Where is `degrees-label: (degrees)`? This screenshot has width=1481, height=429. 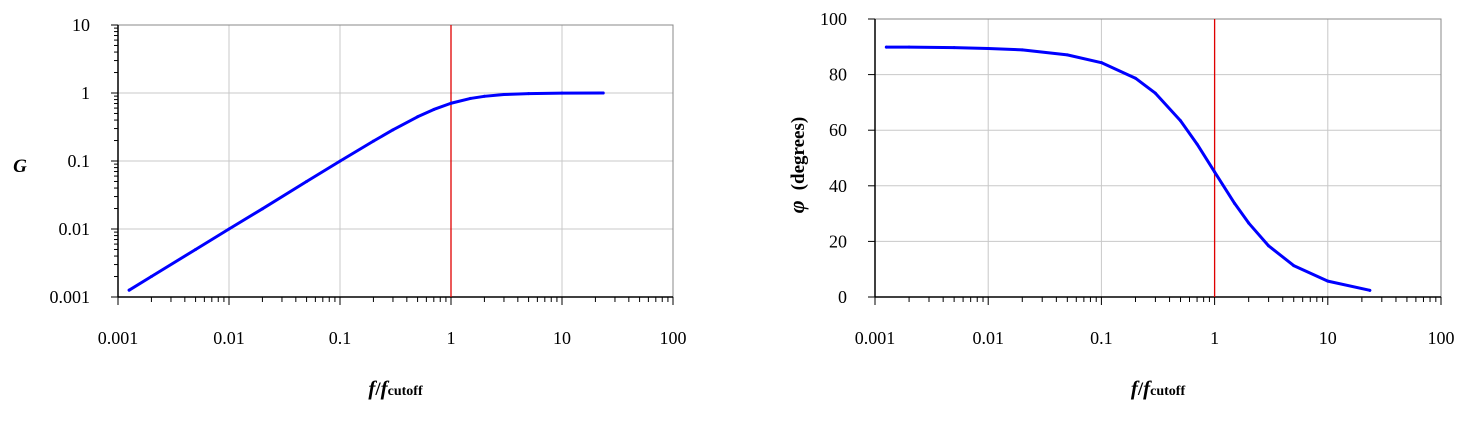
degrees-label: (degrees) is located at coordinates (798, 154).